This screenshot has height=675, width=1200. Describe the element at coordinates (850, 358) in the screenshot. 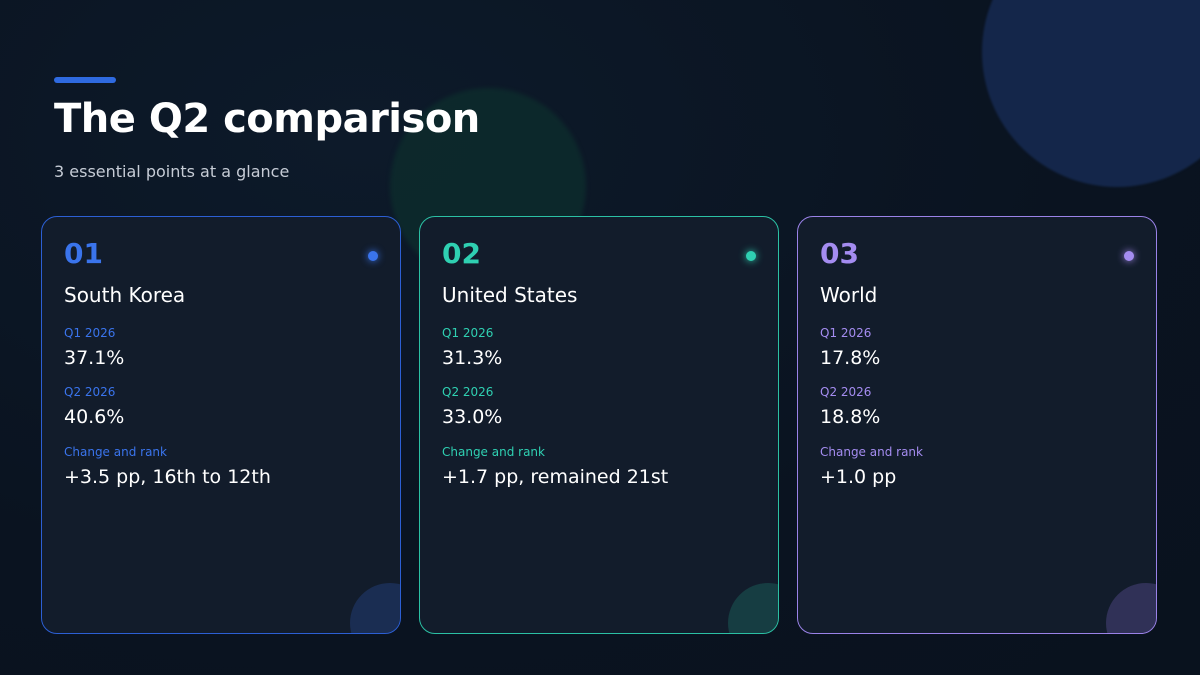

I see `q1-value: 17.8%` at that location.